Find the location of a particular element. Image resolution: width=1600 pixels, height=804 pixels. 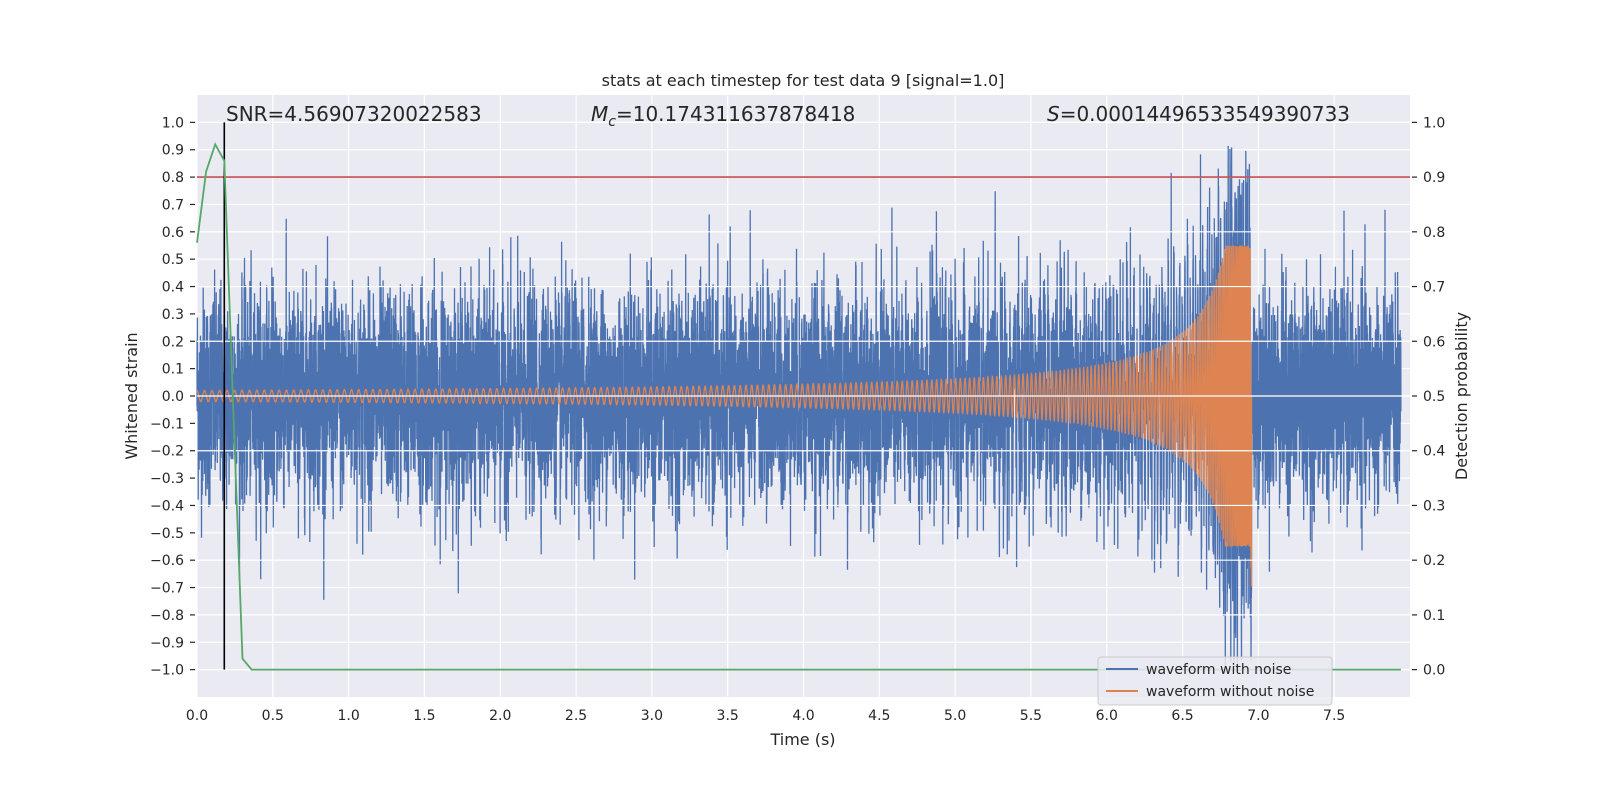

y-tick-label: 0.7 is located at coordinates (173, 205).